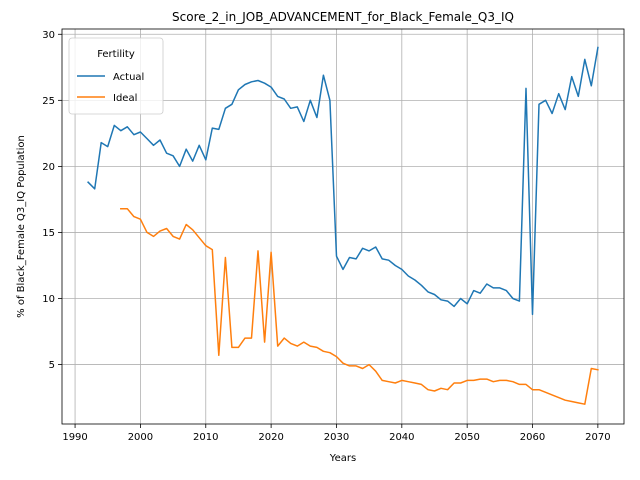 This screenshot has width=640, height=480. I want to click on x-tick-label: 2020, so click(270, 437).